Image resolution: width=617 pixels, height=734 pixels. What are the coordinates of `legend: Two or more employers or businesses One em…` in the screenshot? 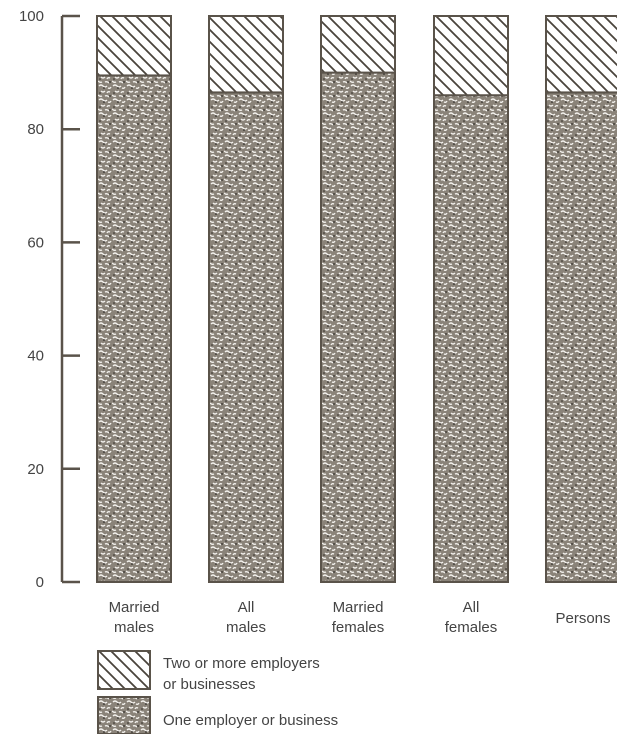 It's located at (217, 692).